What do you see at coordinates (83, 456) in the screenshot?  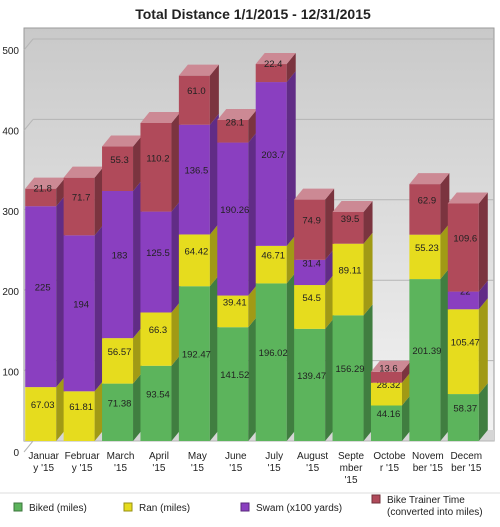 I see `x-tick-label: Februar` at bounding box center [83, 456].